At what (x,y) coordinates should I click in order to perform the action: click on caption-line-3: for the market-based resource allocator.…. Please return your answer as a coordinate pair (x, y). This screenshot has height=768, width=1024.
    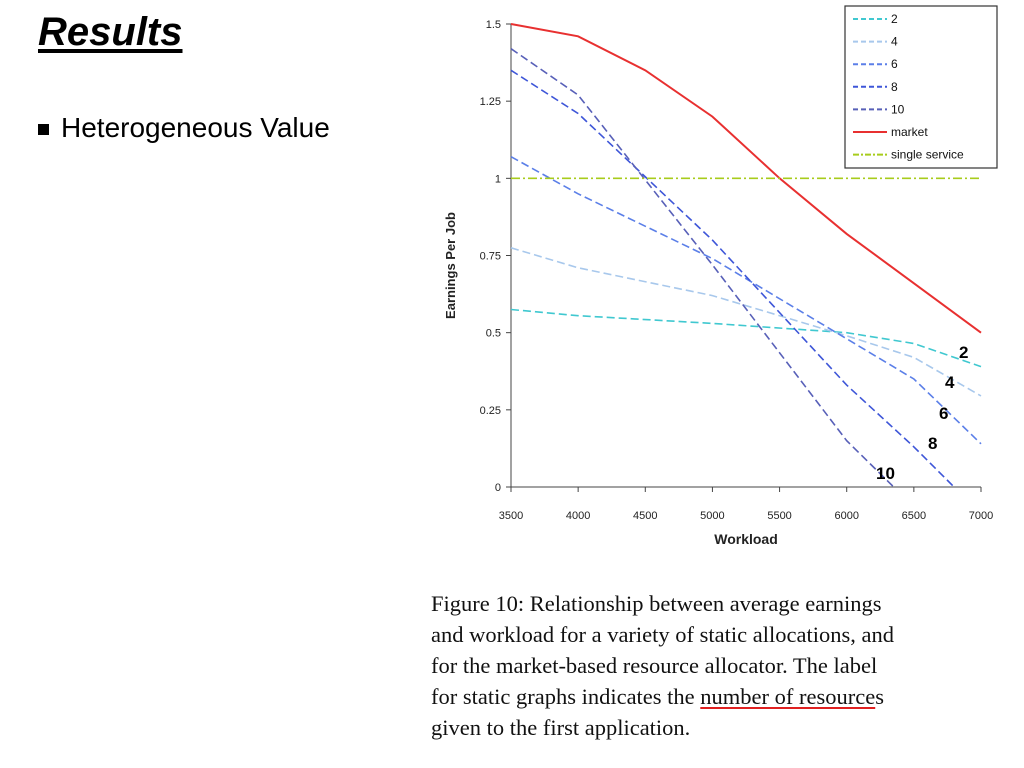
    Looking at the image, I should click on (654, 665).